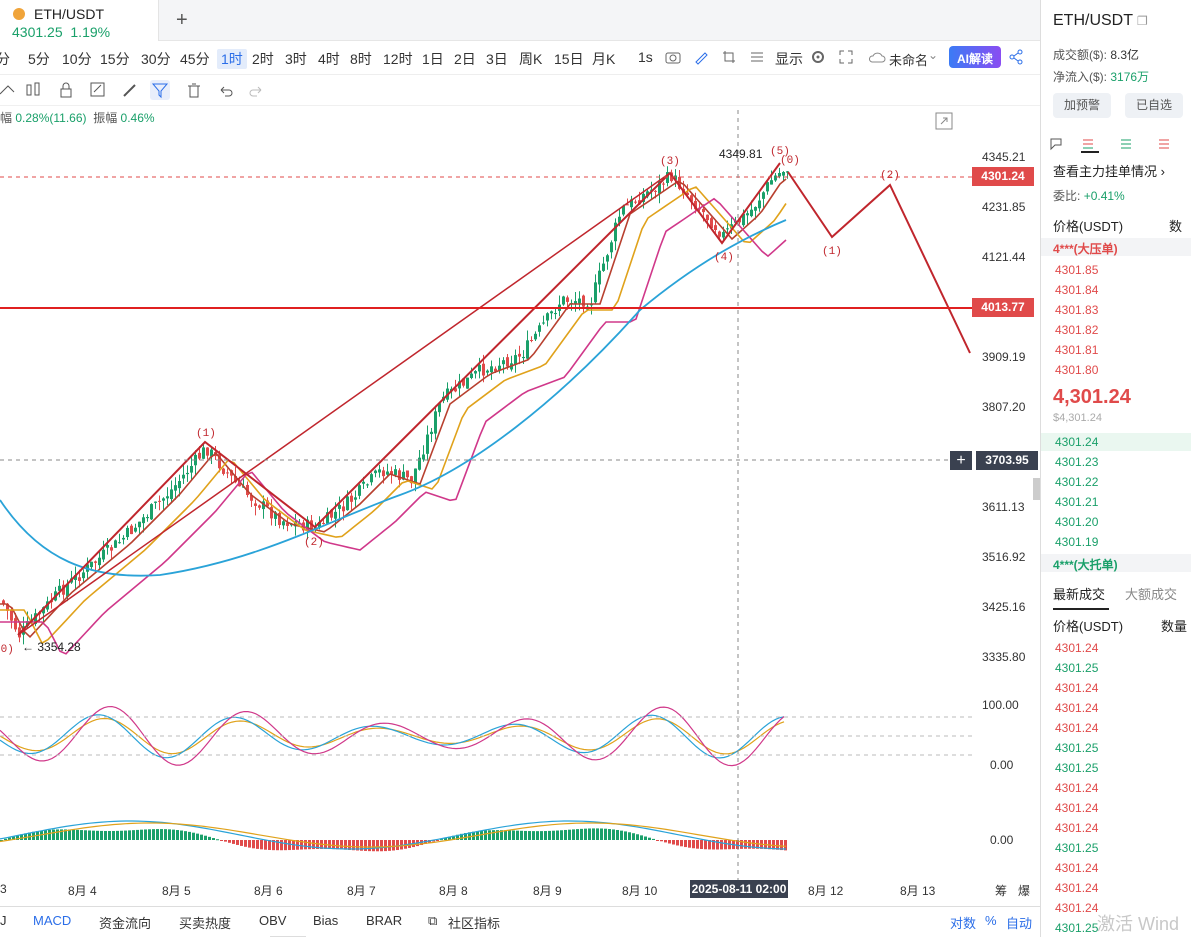 Image resolution: width=1191 pixels, height=937 pixels. I want to click on x-axis-label: 8月 12, so click(826, 891).